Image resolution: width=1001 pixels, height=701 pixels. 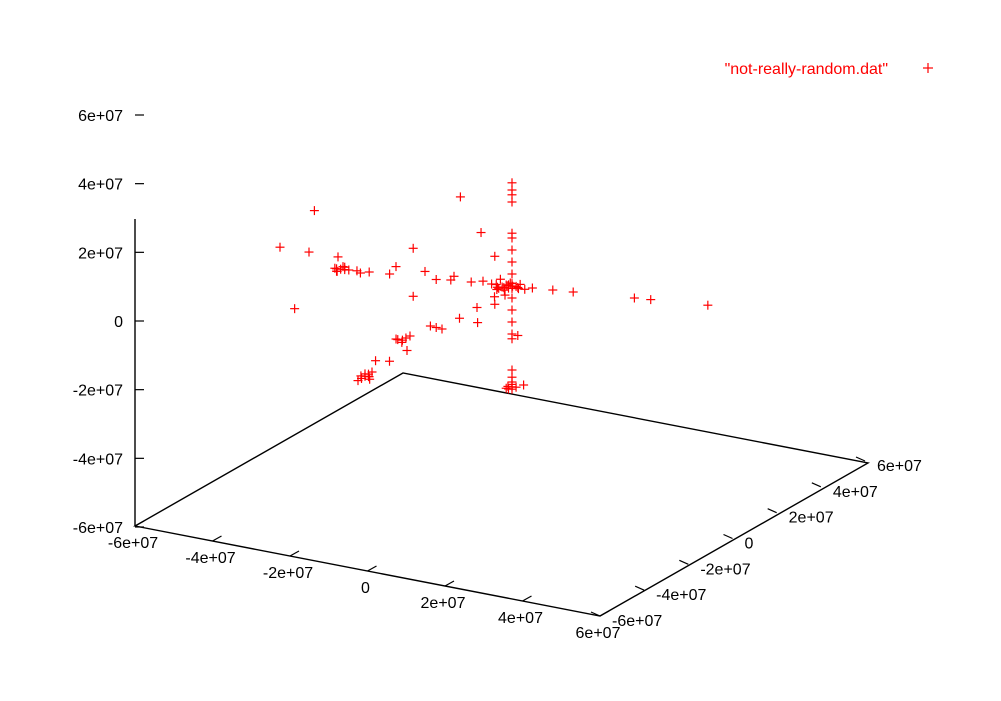 I want to click on y-tick-label: 6e+07, so click(x=899, y=466).